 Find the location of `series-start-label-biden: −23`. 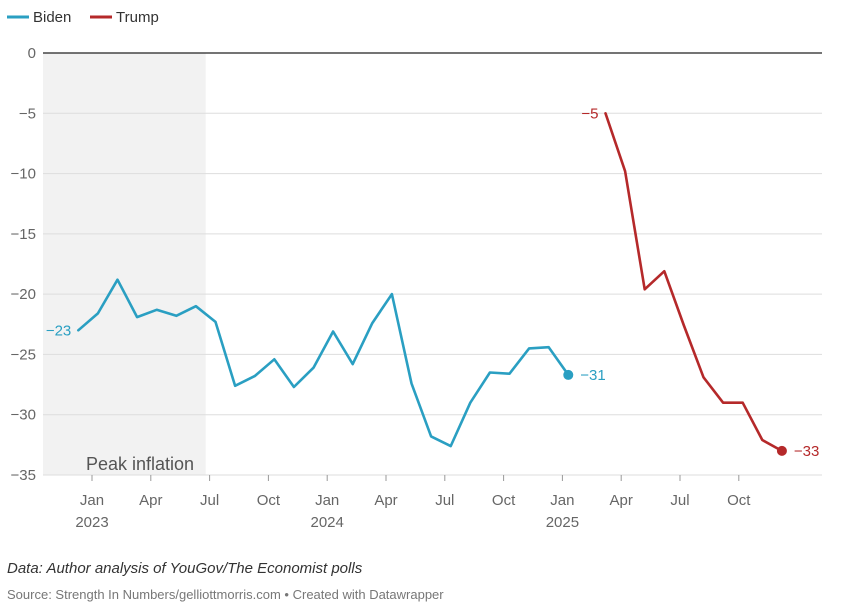

series-start-label-biden: −23 is located at coordinates (58, 330).